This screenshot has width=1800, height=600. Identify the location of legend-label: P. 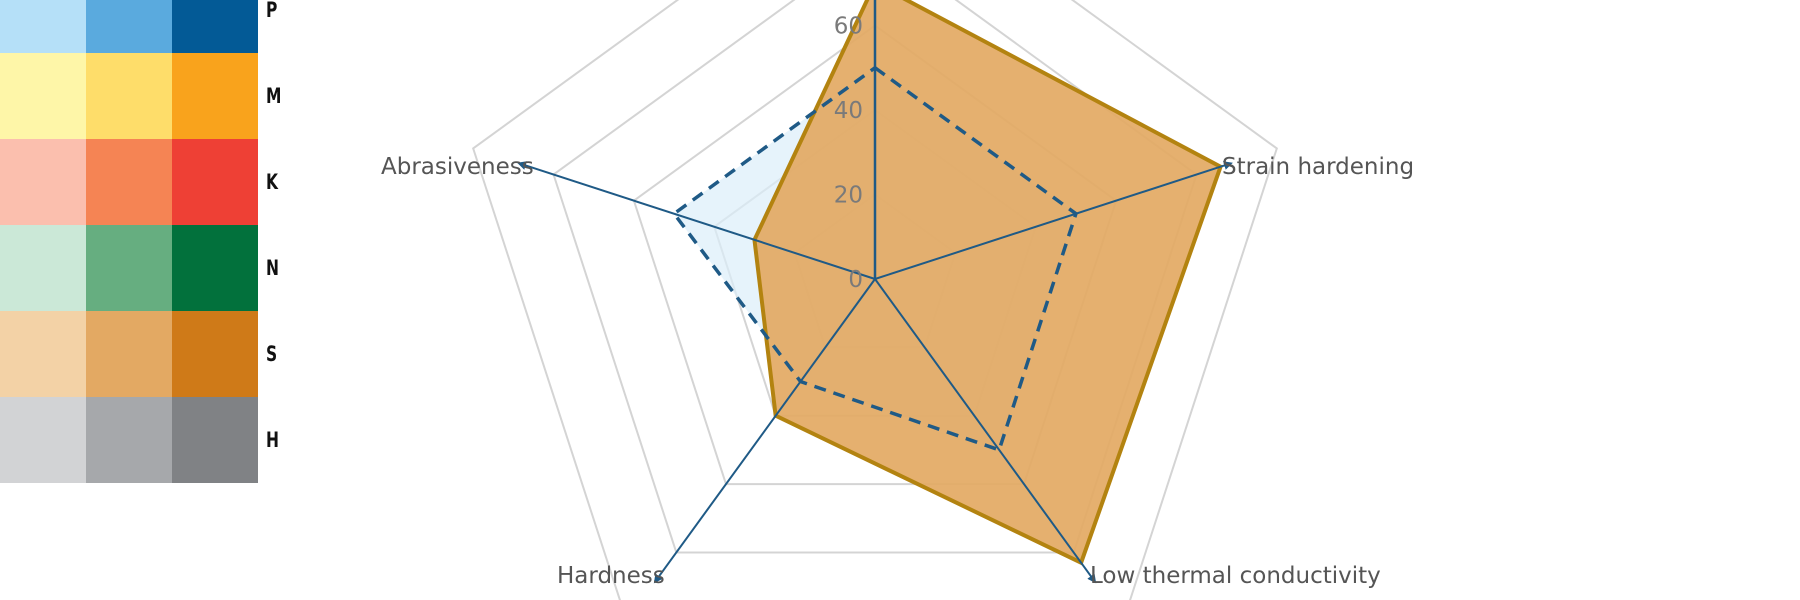
(272, 11).